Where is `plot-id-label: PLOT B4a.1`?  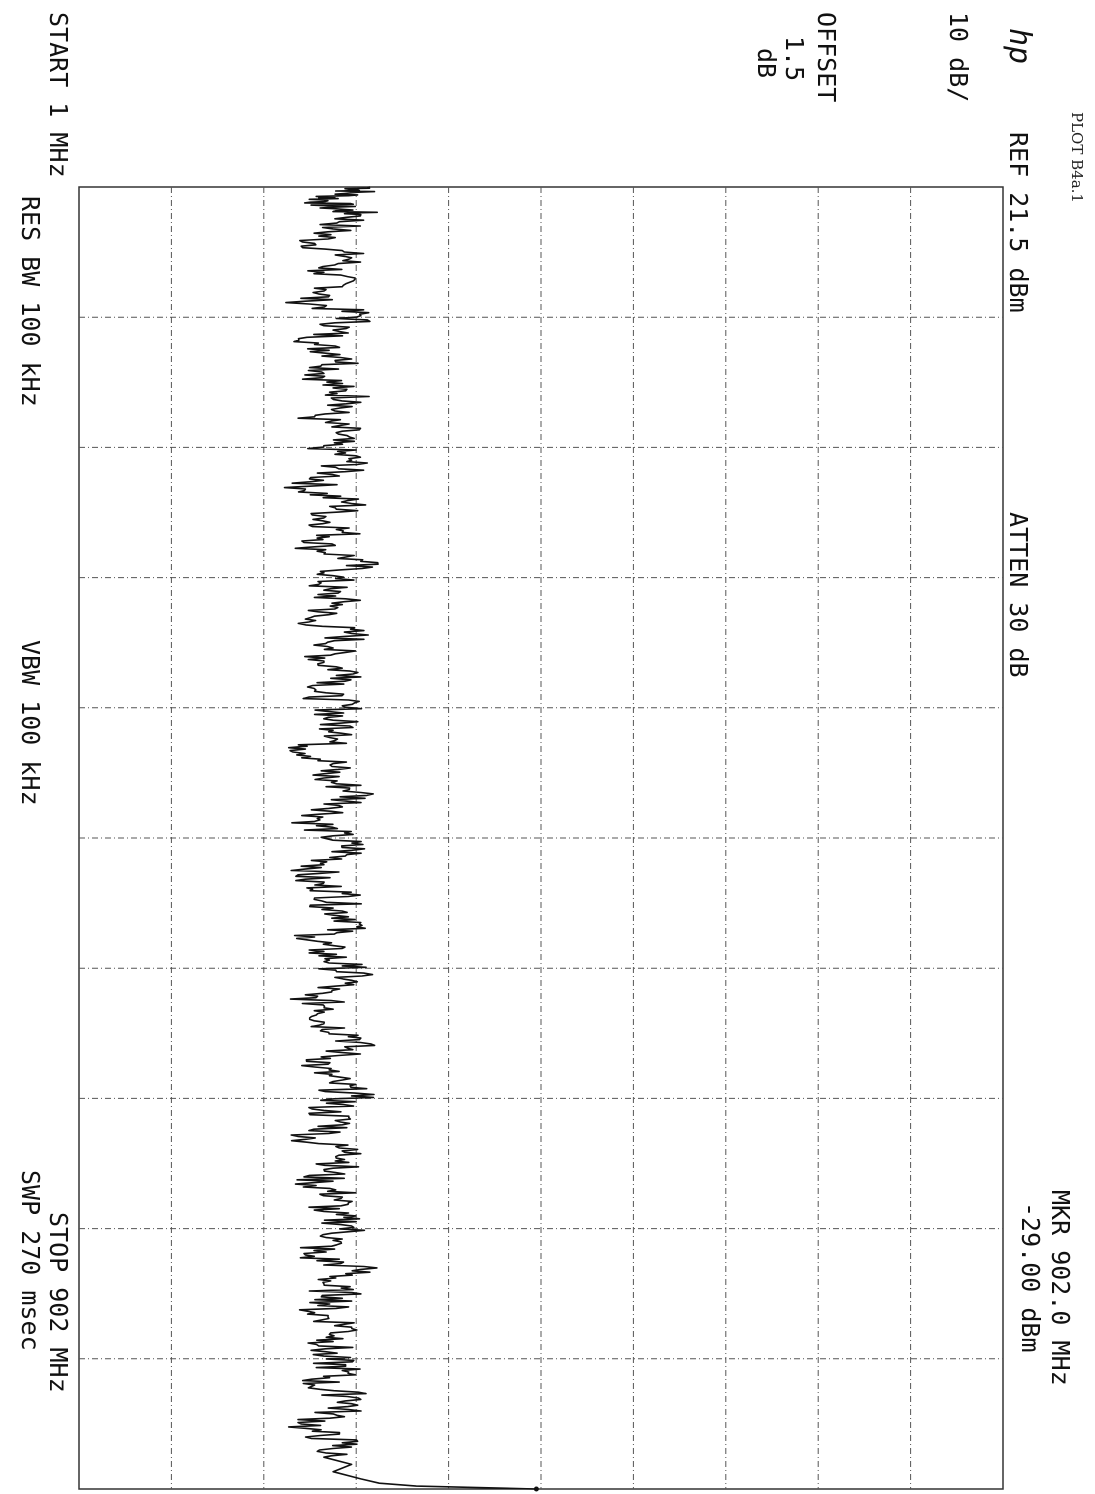 plot-id-label: PLOT B4a.1 is located at coordinates (1077, 157).